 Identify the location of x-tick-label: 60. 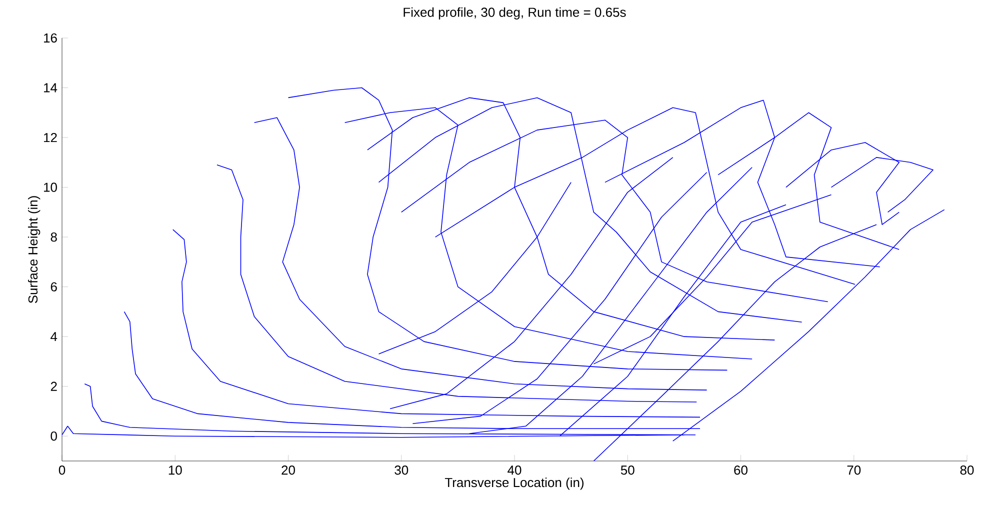
(741, 470).